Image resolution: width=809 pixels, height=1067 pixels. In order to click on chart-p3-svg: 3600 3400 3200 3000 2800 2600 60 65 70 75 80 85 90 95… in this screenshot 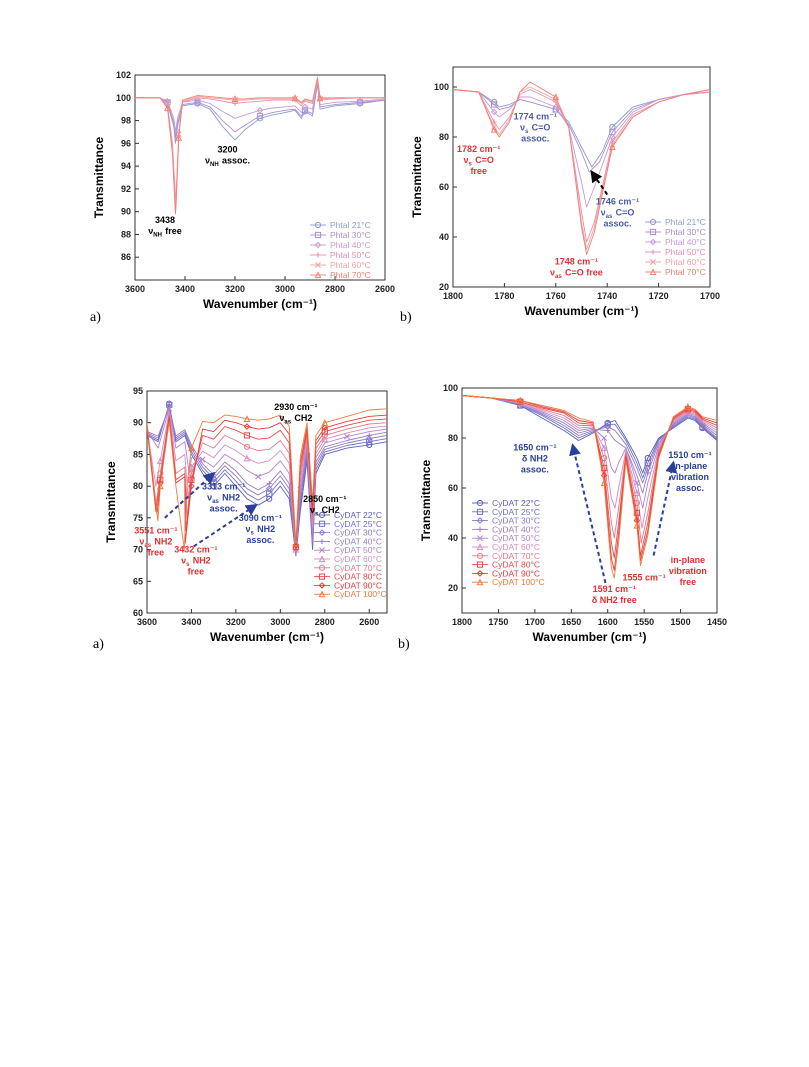, I will do `click(246, 515)`.